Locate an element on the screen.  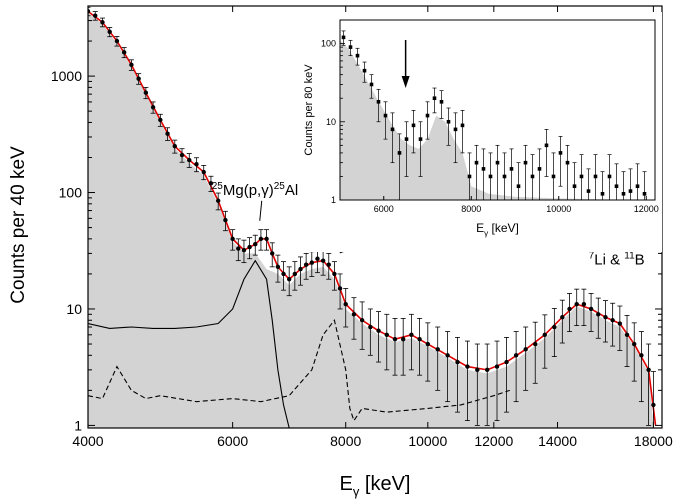
annotation-li-b: 7Li & 11B is located at coordinates (617, 260).